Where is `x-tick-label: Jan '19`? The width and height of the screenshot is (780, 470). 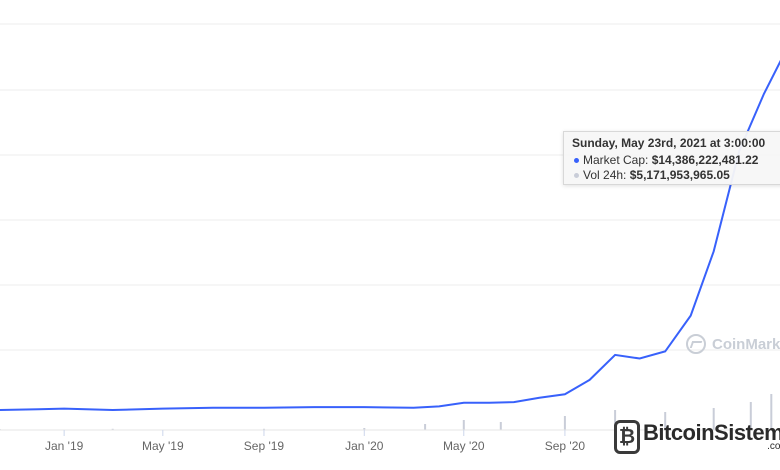
x-tick-label: Jan '19 is located at coordinates (64, 446).